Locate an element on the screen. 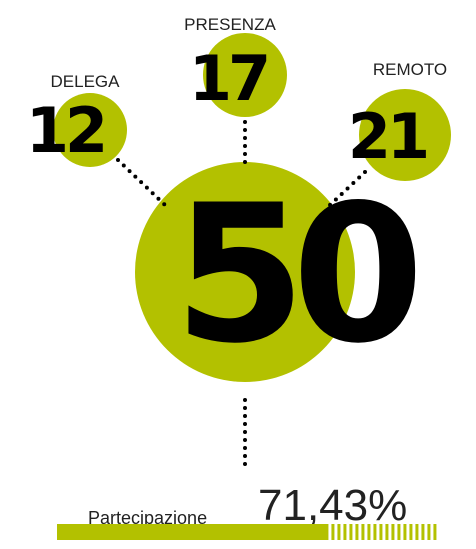  node-label: REMOTO is located at coordinates (410, 69).